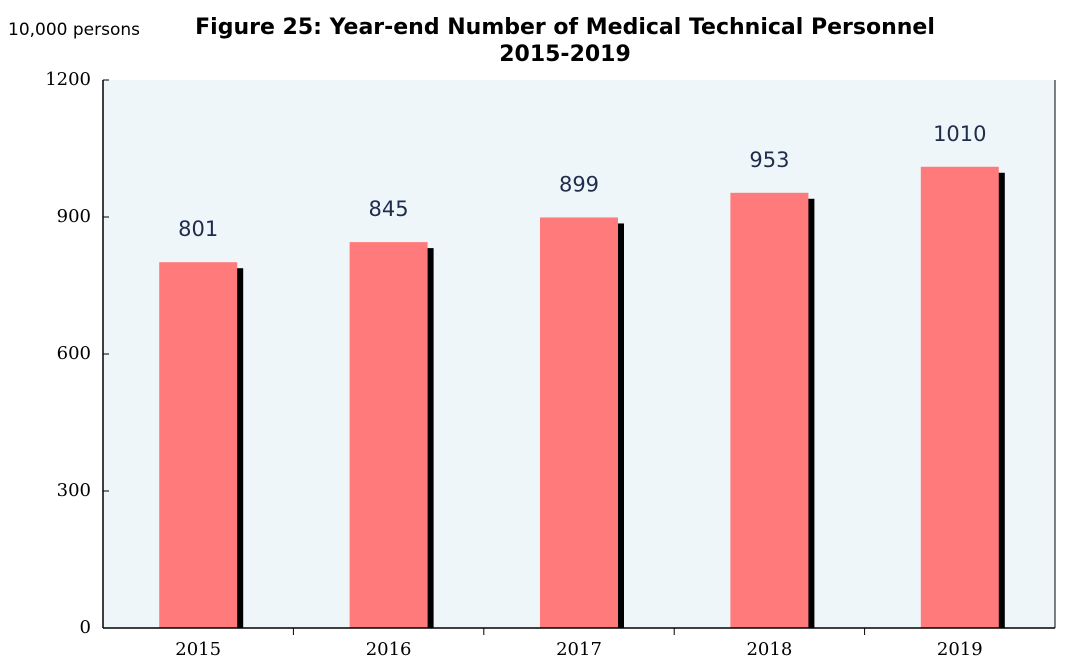 The width and height of the screenshot is (1065, 662). I want to click on value-label: 899, so click(579, 184).